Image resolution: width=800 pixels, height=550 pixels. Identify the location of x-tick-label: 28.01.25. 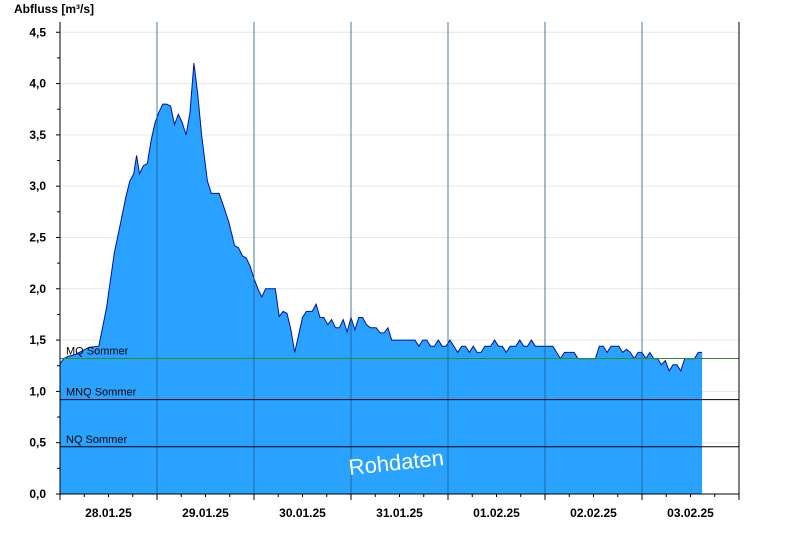
(108, 513).